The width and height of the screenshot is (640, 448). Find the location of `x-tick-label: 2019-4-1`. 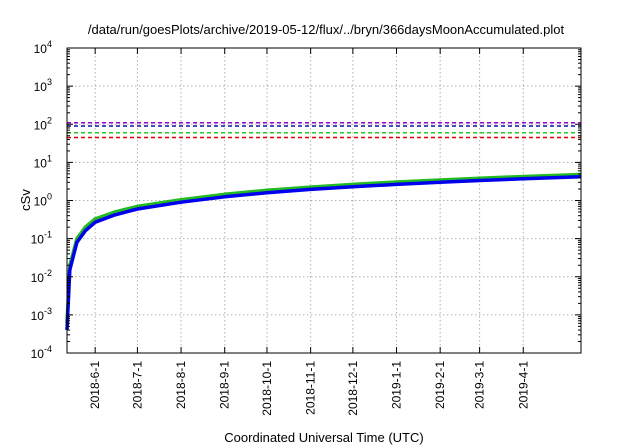

x-tick-label: 2019-4-1 is located at coordinates (523, 385).